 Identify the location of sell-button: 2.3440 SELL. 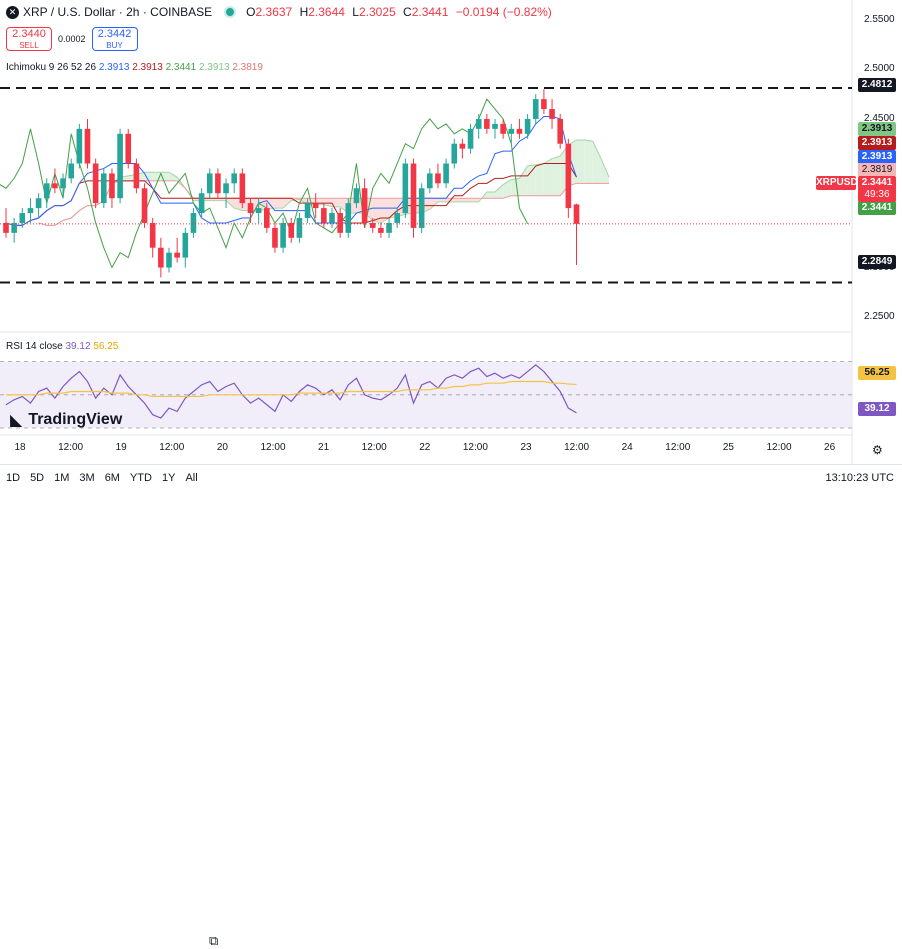
(29, 39).